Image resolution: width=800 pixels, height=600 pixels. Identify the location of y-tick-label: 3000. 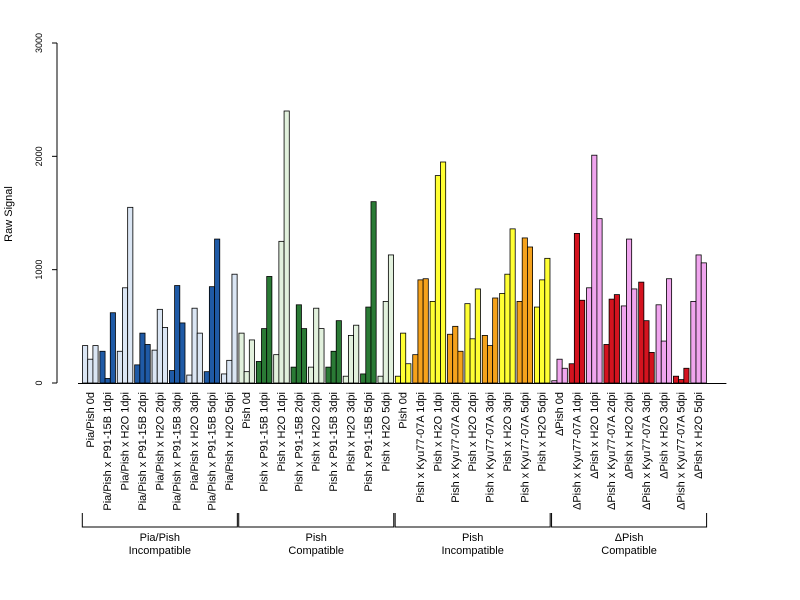
(39, 43).